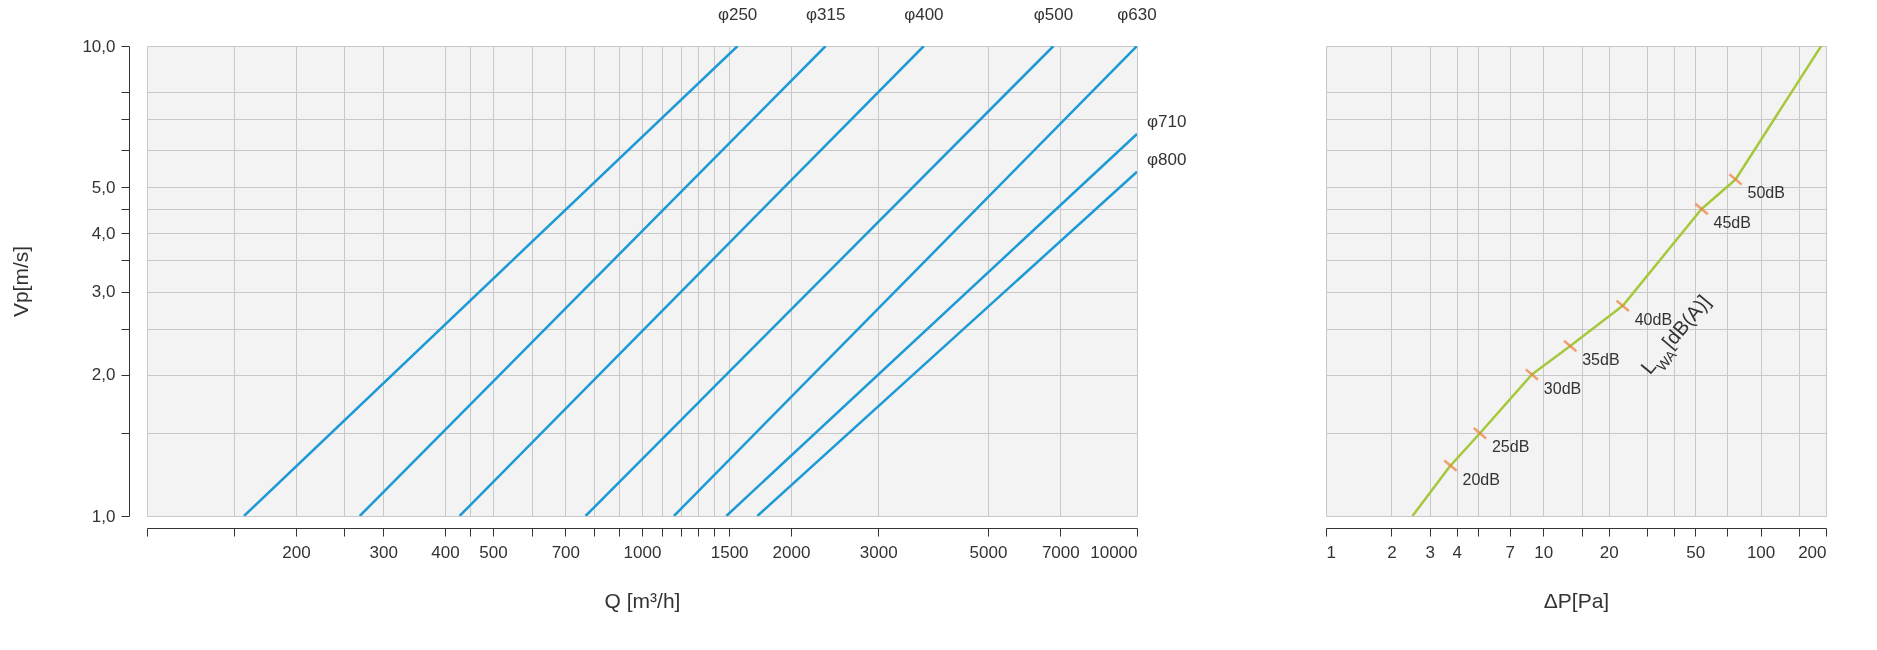  What do you see at coordinates (1510, 447) in the screenshot?
I see `annotation: 25dB` at bounding box center [1510, 447].